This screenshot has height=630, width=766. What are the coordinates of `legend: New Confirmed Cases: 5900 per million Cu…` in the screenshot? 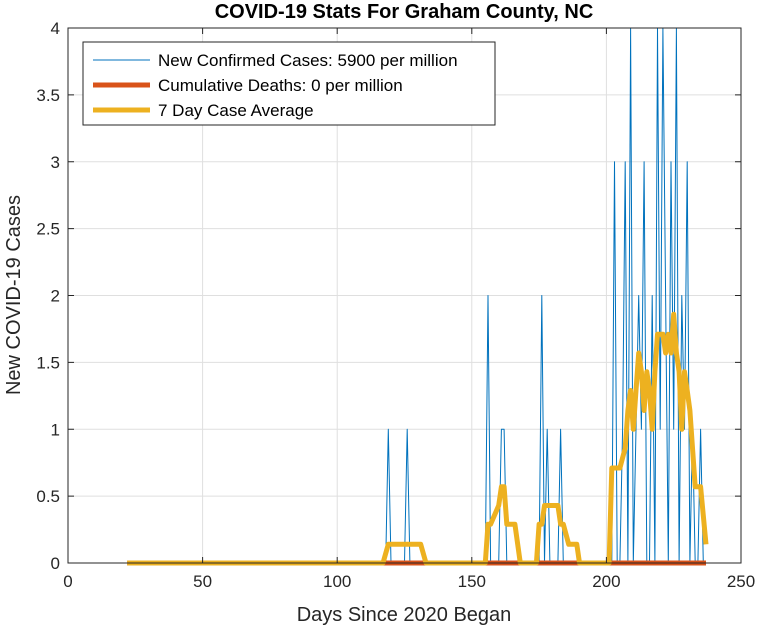 It's located at (289, 83).